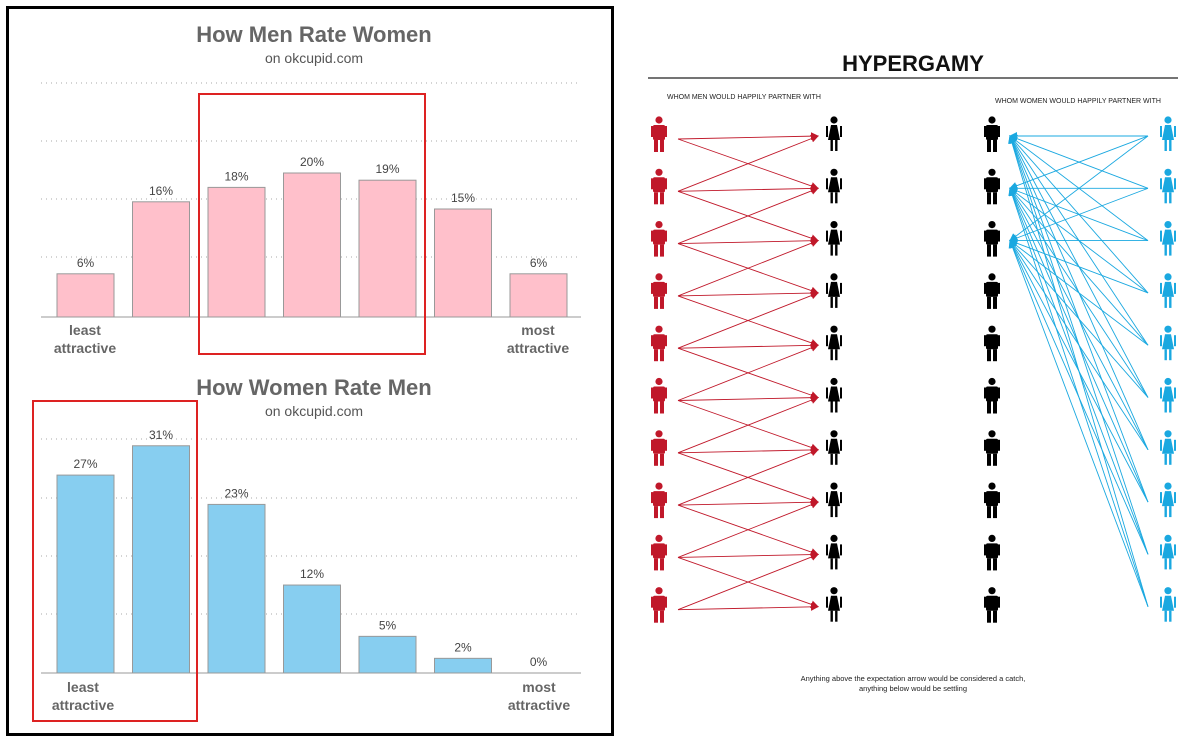 This screenshot has height=745, width=1196. I want to click on chart2-bars, so click(274, 559).